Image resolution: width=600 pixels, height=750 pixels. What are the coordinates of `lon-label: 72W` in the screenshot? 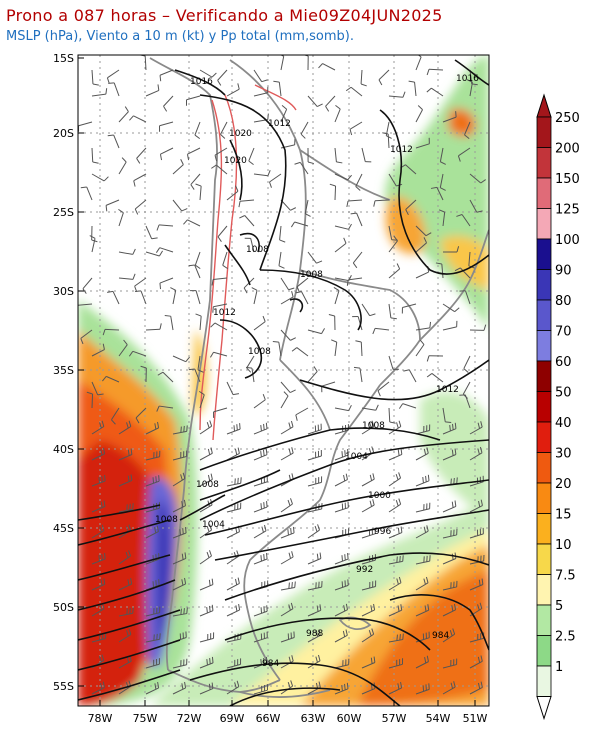 It's located at (189, 718).